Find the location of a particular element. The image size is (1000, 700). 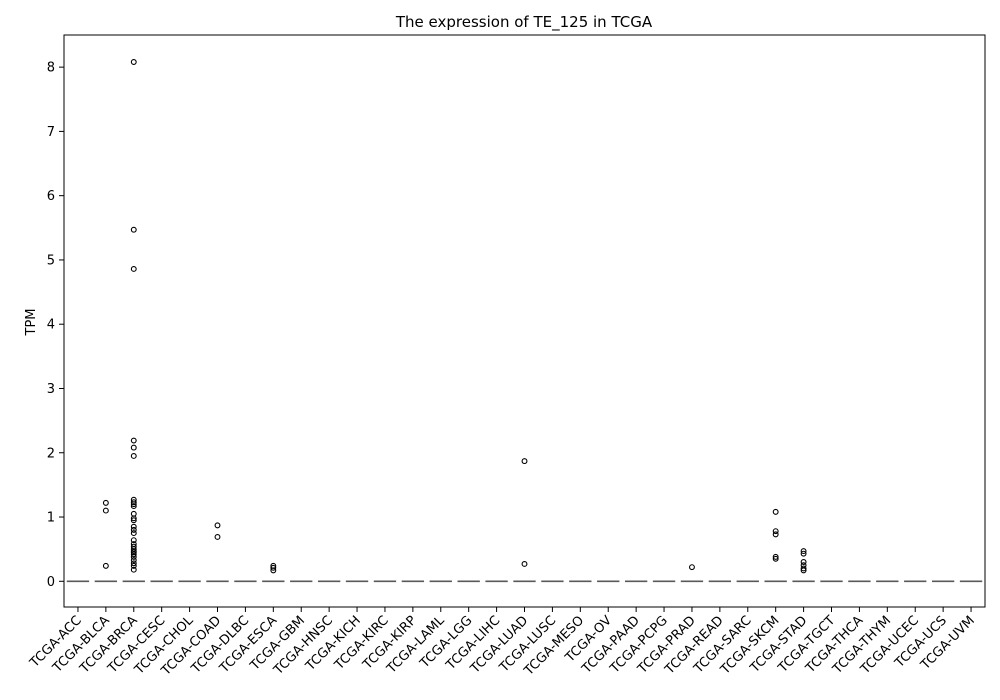

y-tick-label: 0 is located at coordinates (51, 582).